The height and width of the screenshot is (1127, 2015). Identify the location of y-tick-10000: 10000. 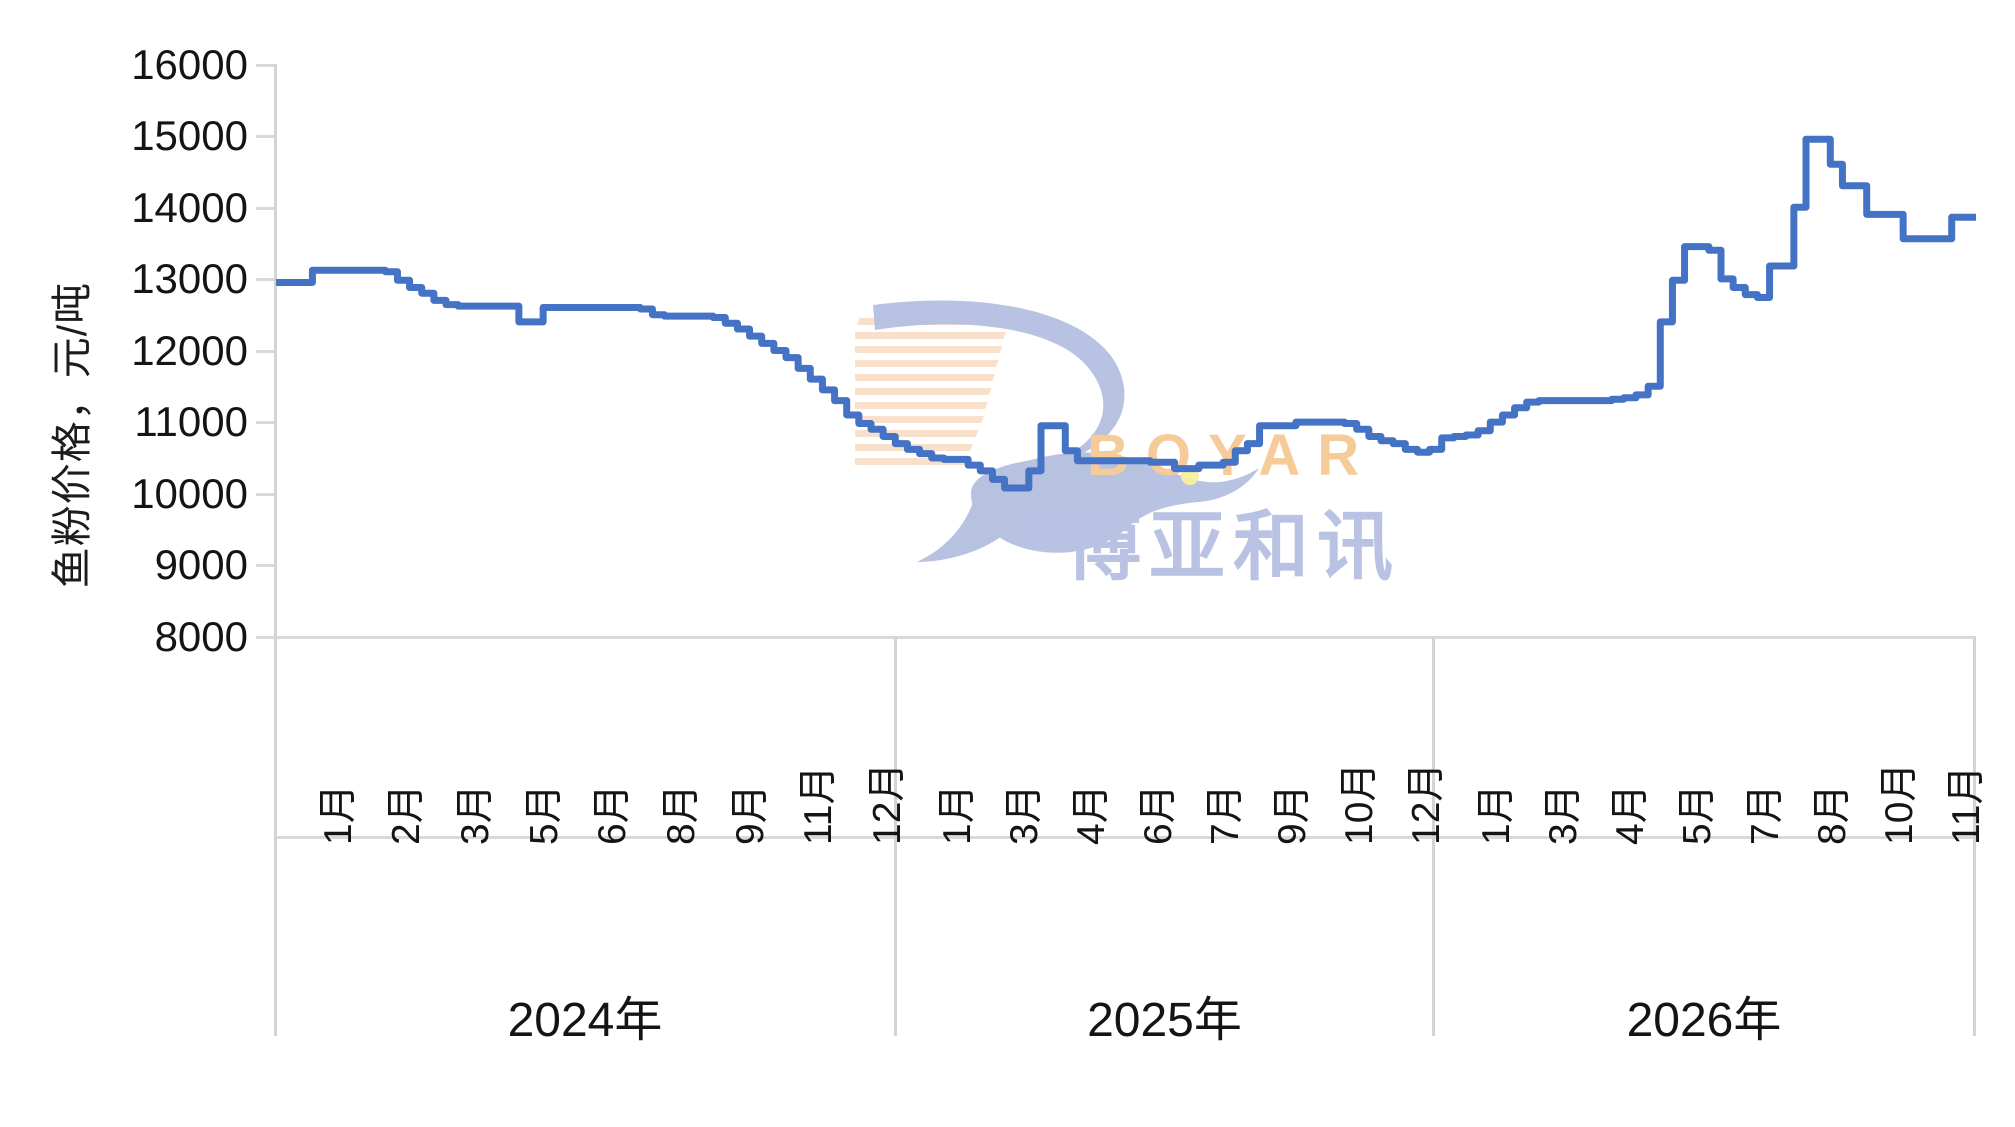
(189, 493).